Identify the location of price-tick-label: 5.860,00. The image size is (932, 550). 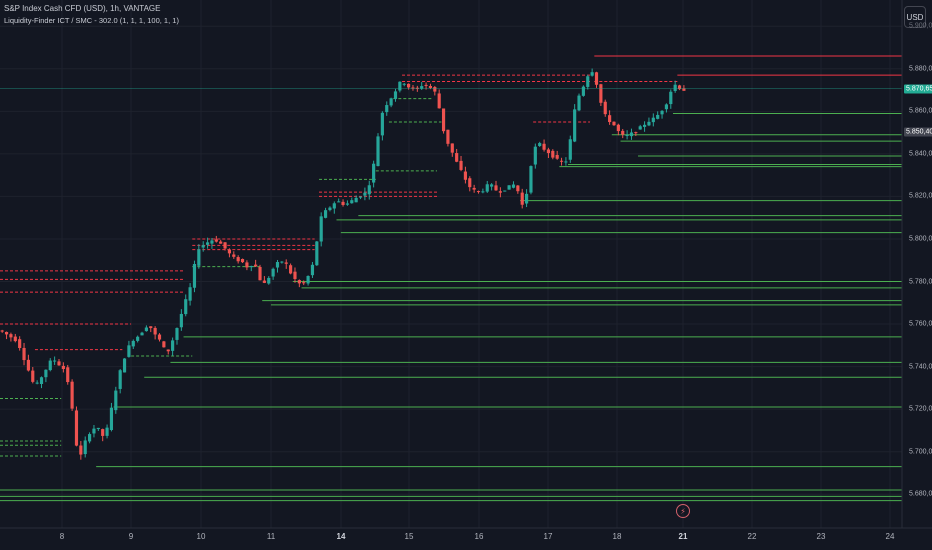
(920, 111).